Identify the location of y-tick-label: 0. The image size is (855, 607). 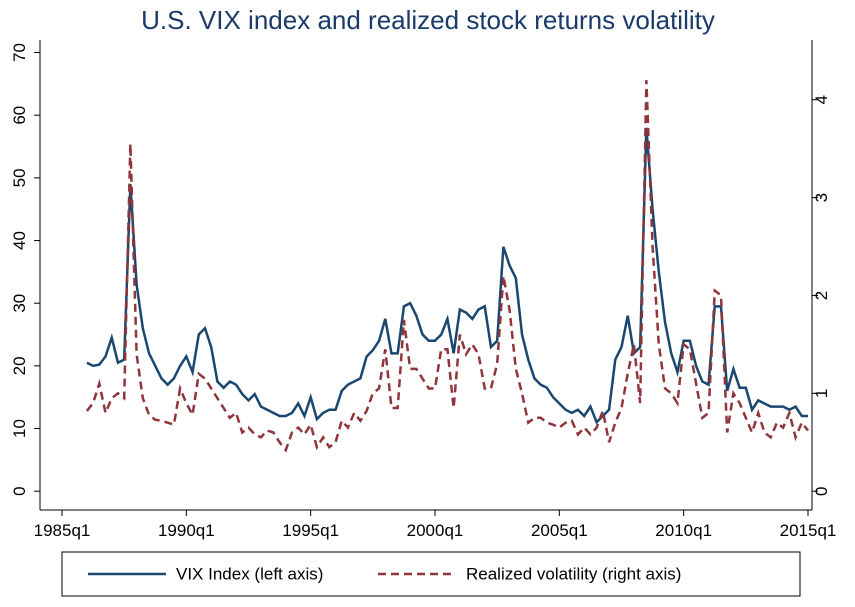
(19, 490).